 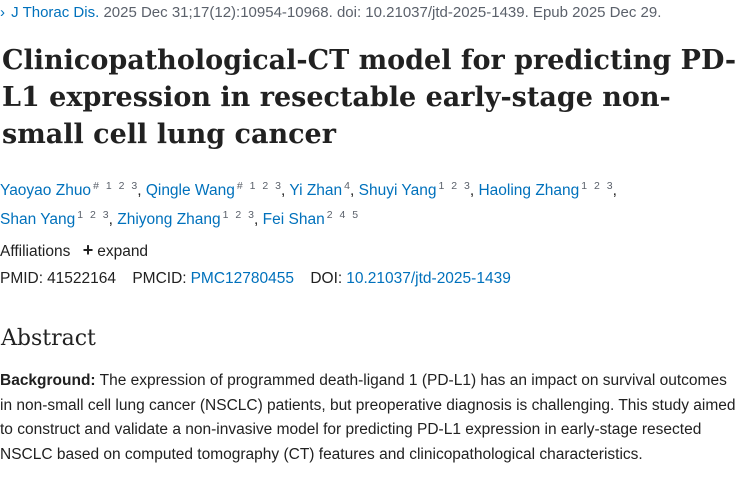 What do you see at coordinates (46, 191) in the screenshot?
I see `author-link: Yaoyao Zhuo` at bounding box center [46, 191].